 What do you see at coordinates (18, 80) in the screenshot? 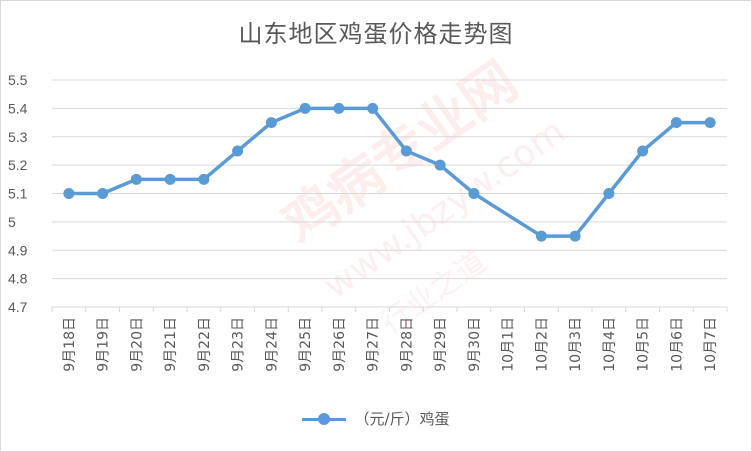
I see `y-tick-label: 5.5` at bounding box center [18, 80].